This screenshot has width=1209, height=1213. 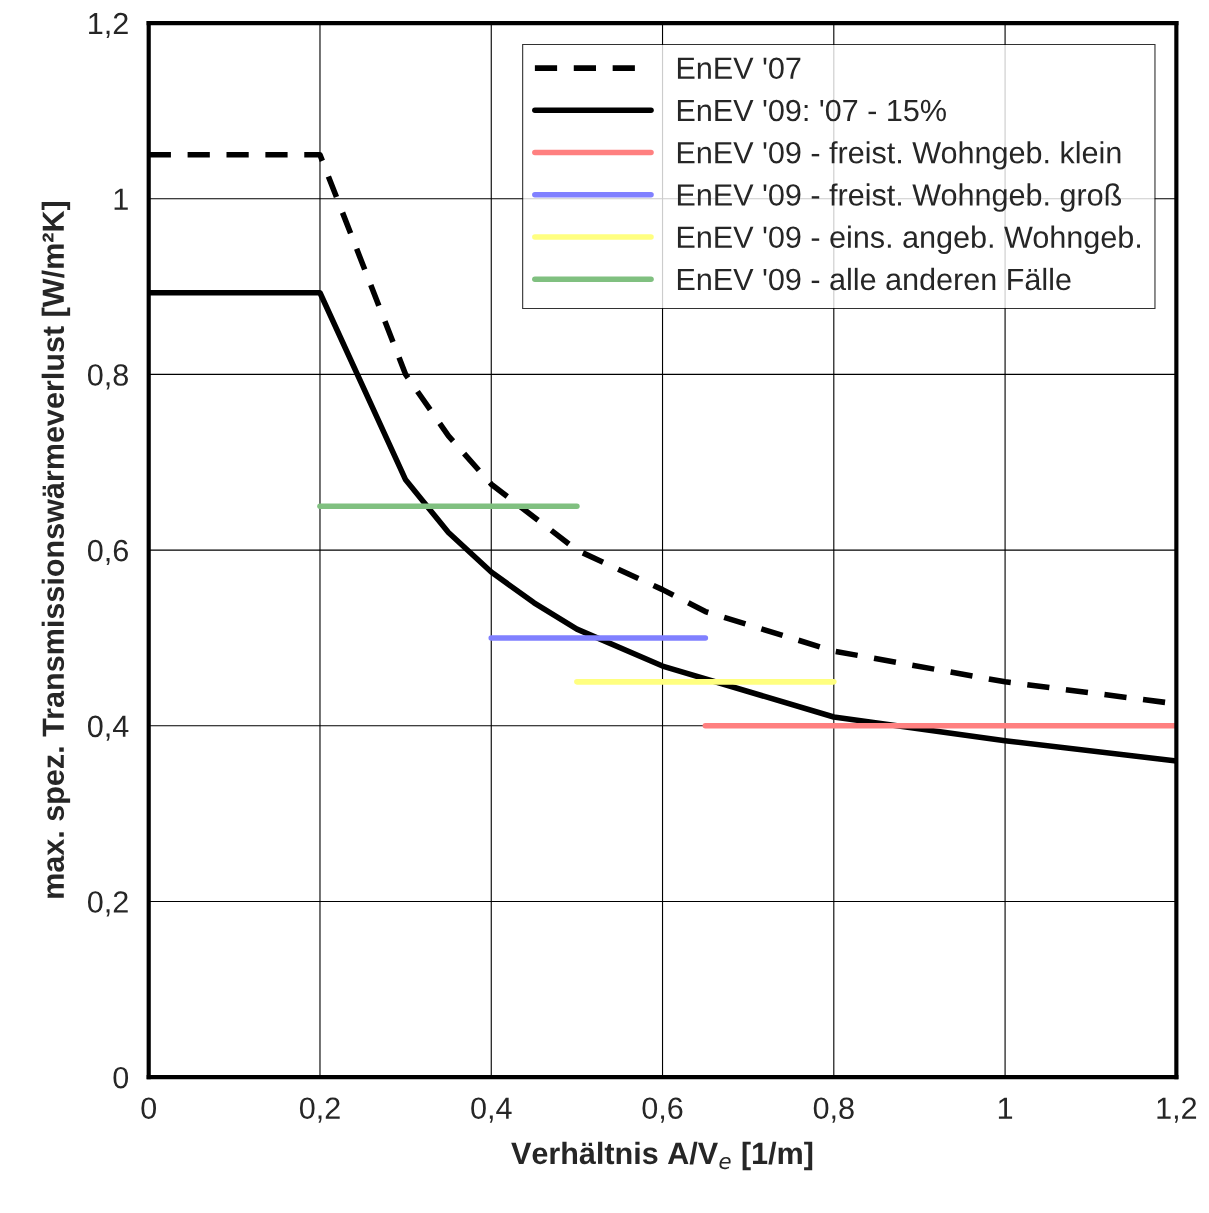 I want to click on x-tick-label: 1,2, so click(x=1177, y=1110).